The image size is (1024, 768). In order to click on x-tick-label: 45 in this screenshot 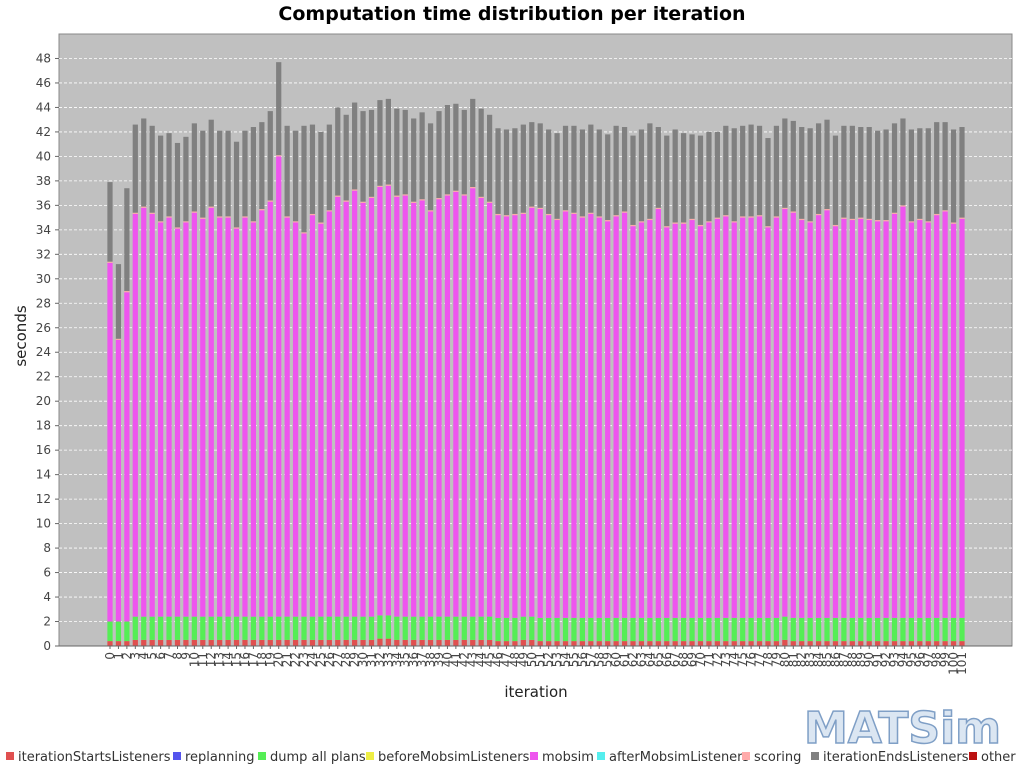, I will do `click(490, 659)`.